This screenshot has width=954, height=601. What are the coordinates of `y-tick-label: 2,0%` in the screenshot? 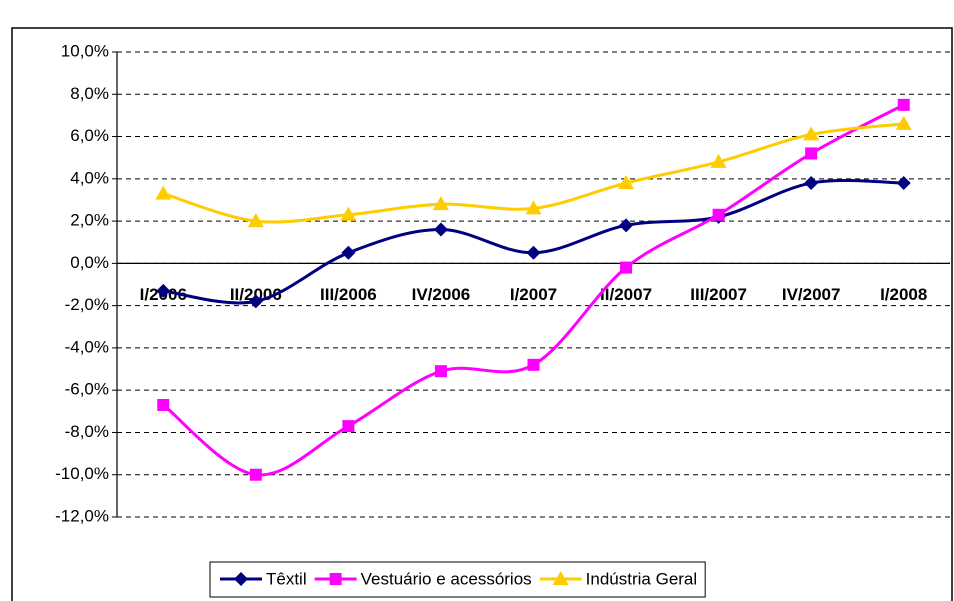 It's located at (89, 220).